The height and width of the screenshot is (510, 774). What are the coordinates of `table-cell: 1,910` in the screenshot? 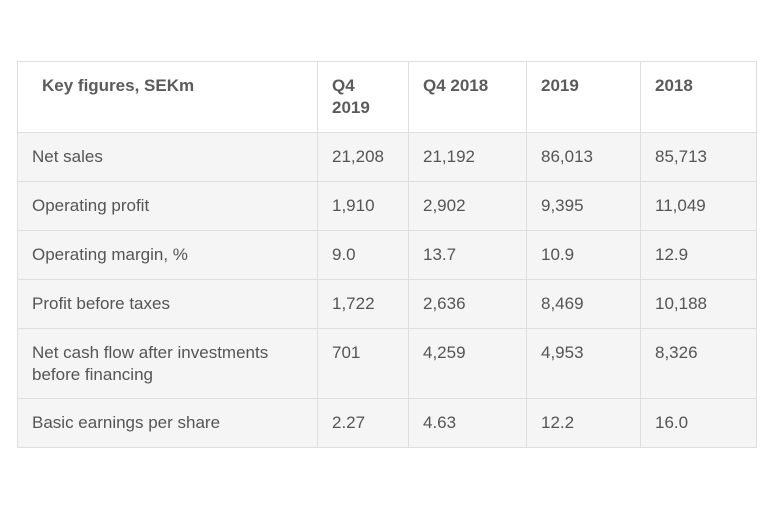 It's located at (363, 206).